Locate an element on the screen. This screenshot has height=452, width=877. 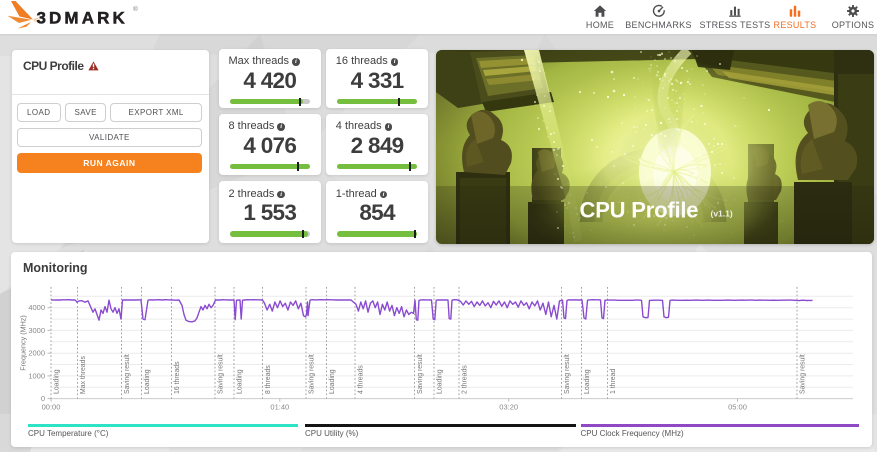
svg-text: 00:00 is located at coordinates (51, 407).